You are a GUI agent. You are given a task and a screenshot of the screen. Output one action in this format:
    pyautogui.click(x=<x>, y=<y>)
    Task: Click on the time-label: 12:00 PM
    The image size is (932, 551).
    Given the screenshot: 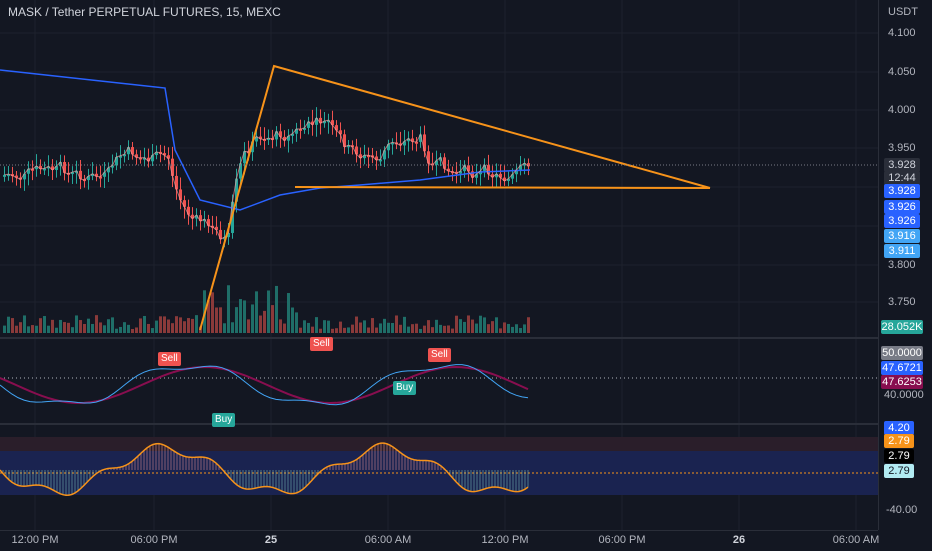 What is the action you would take?
    pyautogui.click(x=505, y=540)
    